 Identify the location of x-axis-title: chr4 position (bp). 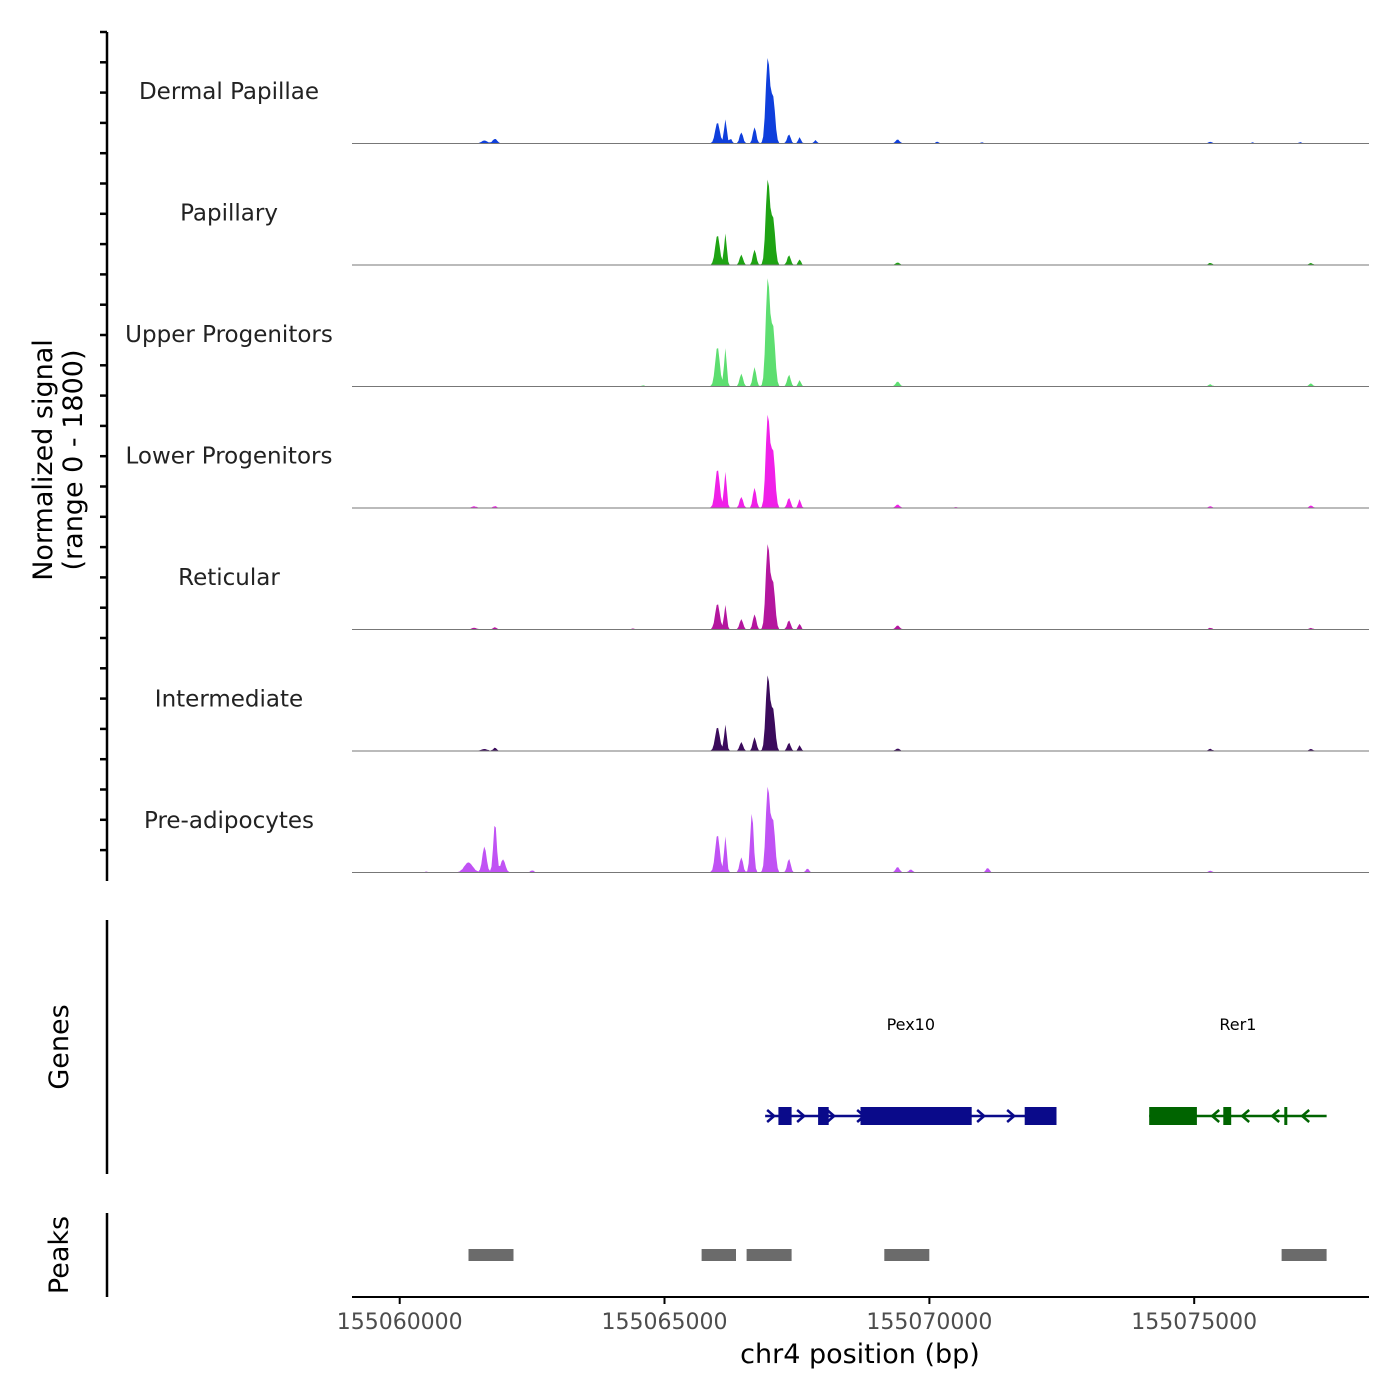
(860, 1354).